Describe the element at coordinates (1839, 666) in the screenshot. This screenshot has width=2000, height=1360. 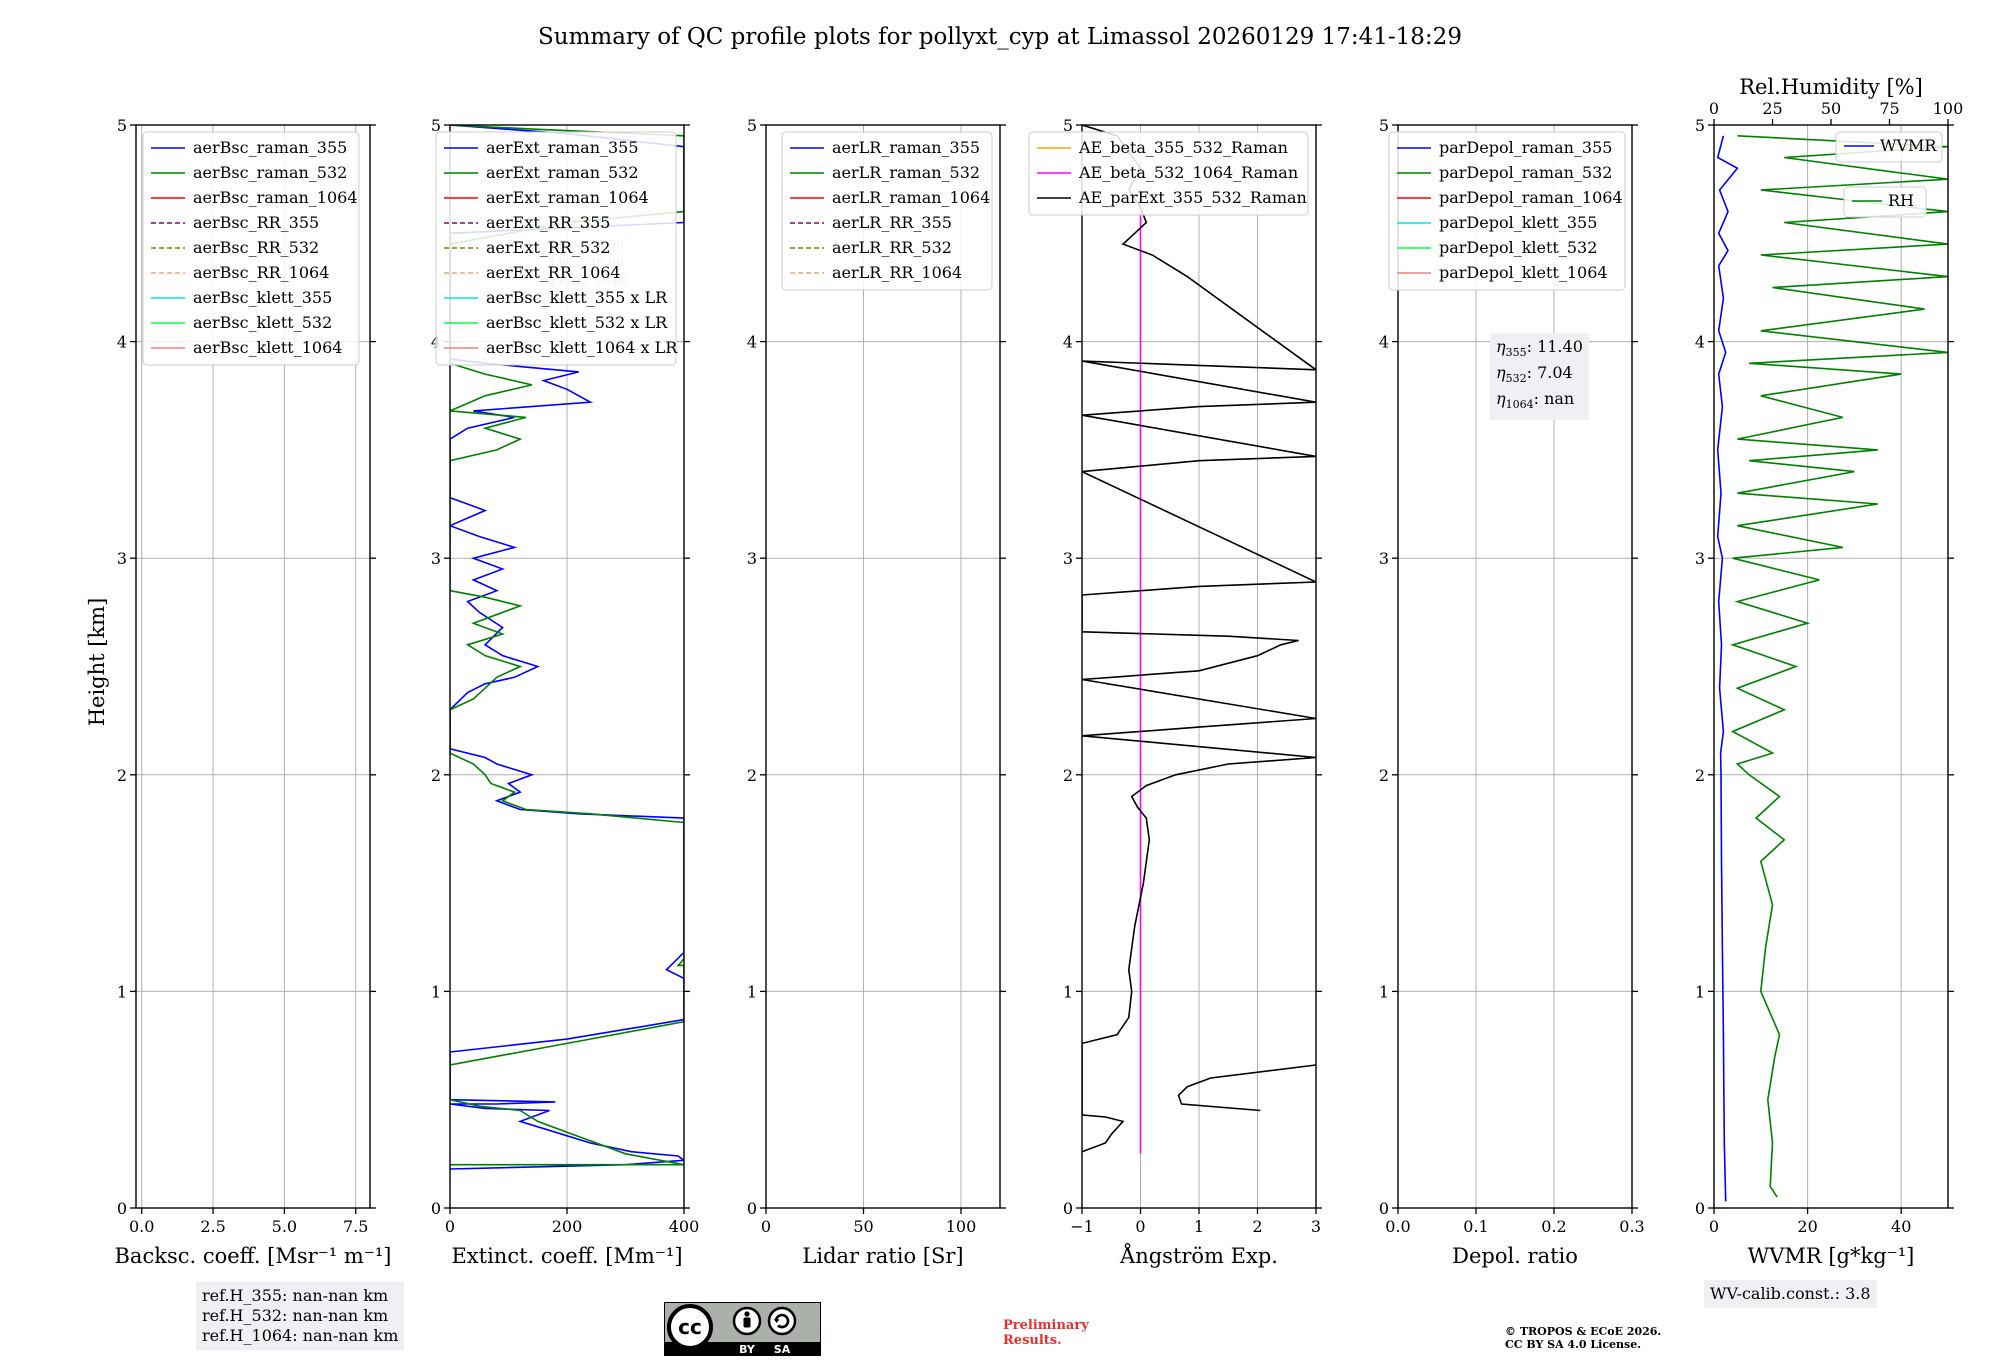
I see `series-line-RH` at that location.